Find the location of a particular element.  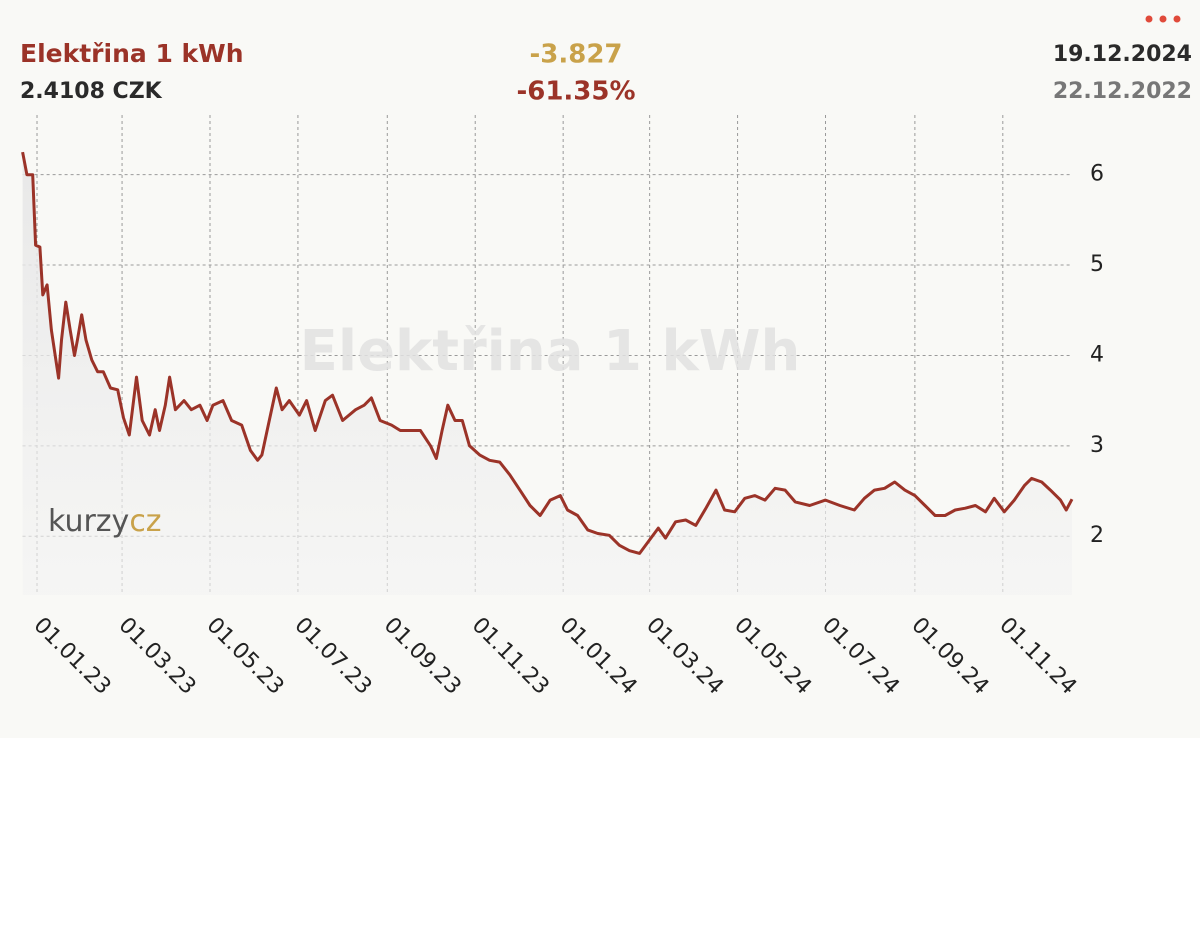

y-tick-label: 6 is located at coordinates (1097, 174).